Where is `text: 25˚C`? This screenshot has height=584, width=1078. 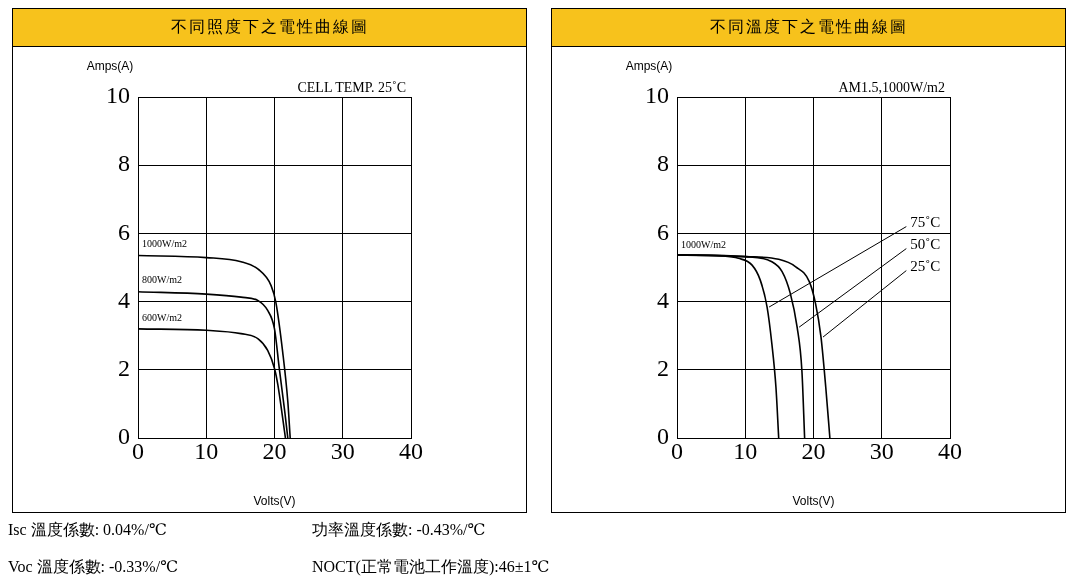 text: 25˚C is located at coordinates (925, 265).